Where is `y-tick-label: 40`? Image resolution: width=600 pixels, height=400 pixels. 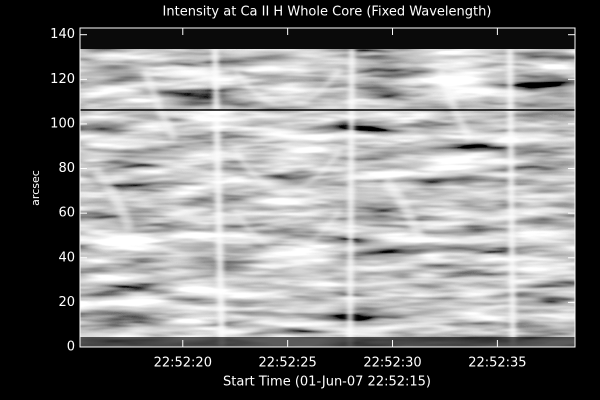 y-tick-label: 40 is located at coordinates (66, 257).